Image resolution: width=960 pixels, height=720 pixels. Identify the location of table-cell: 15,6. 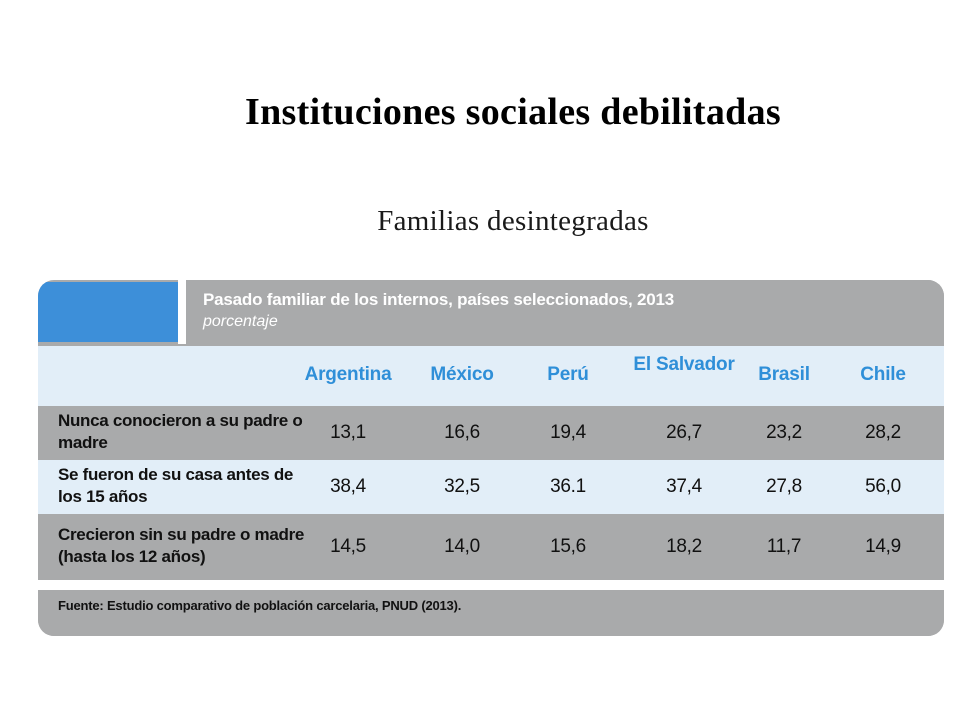
(568, 546).